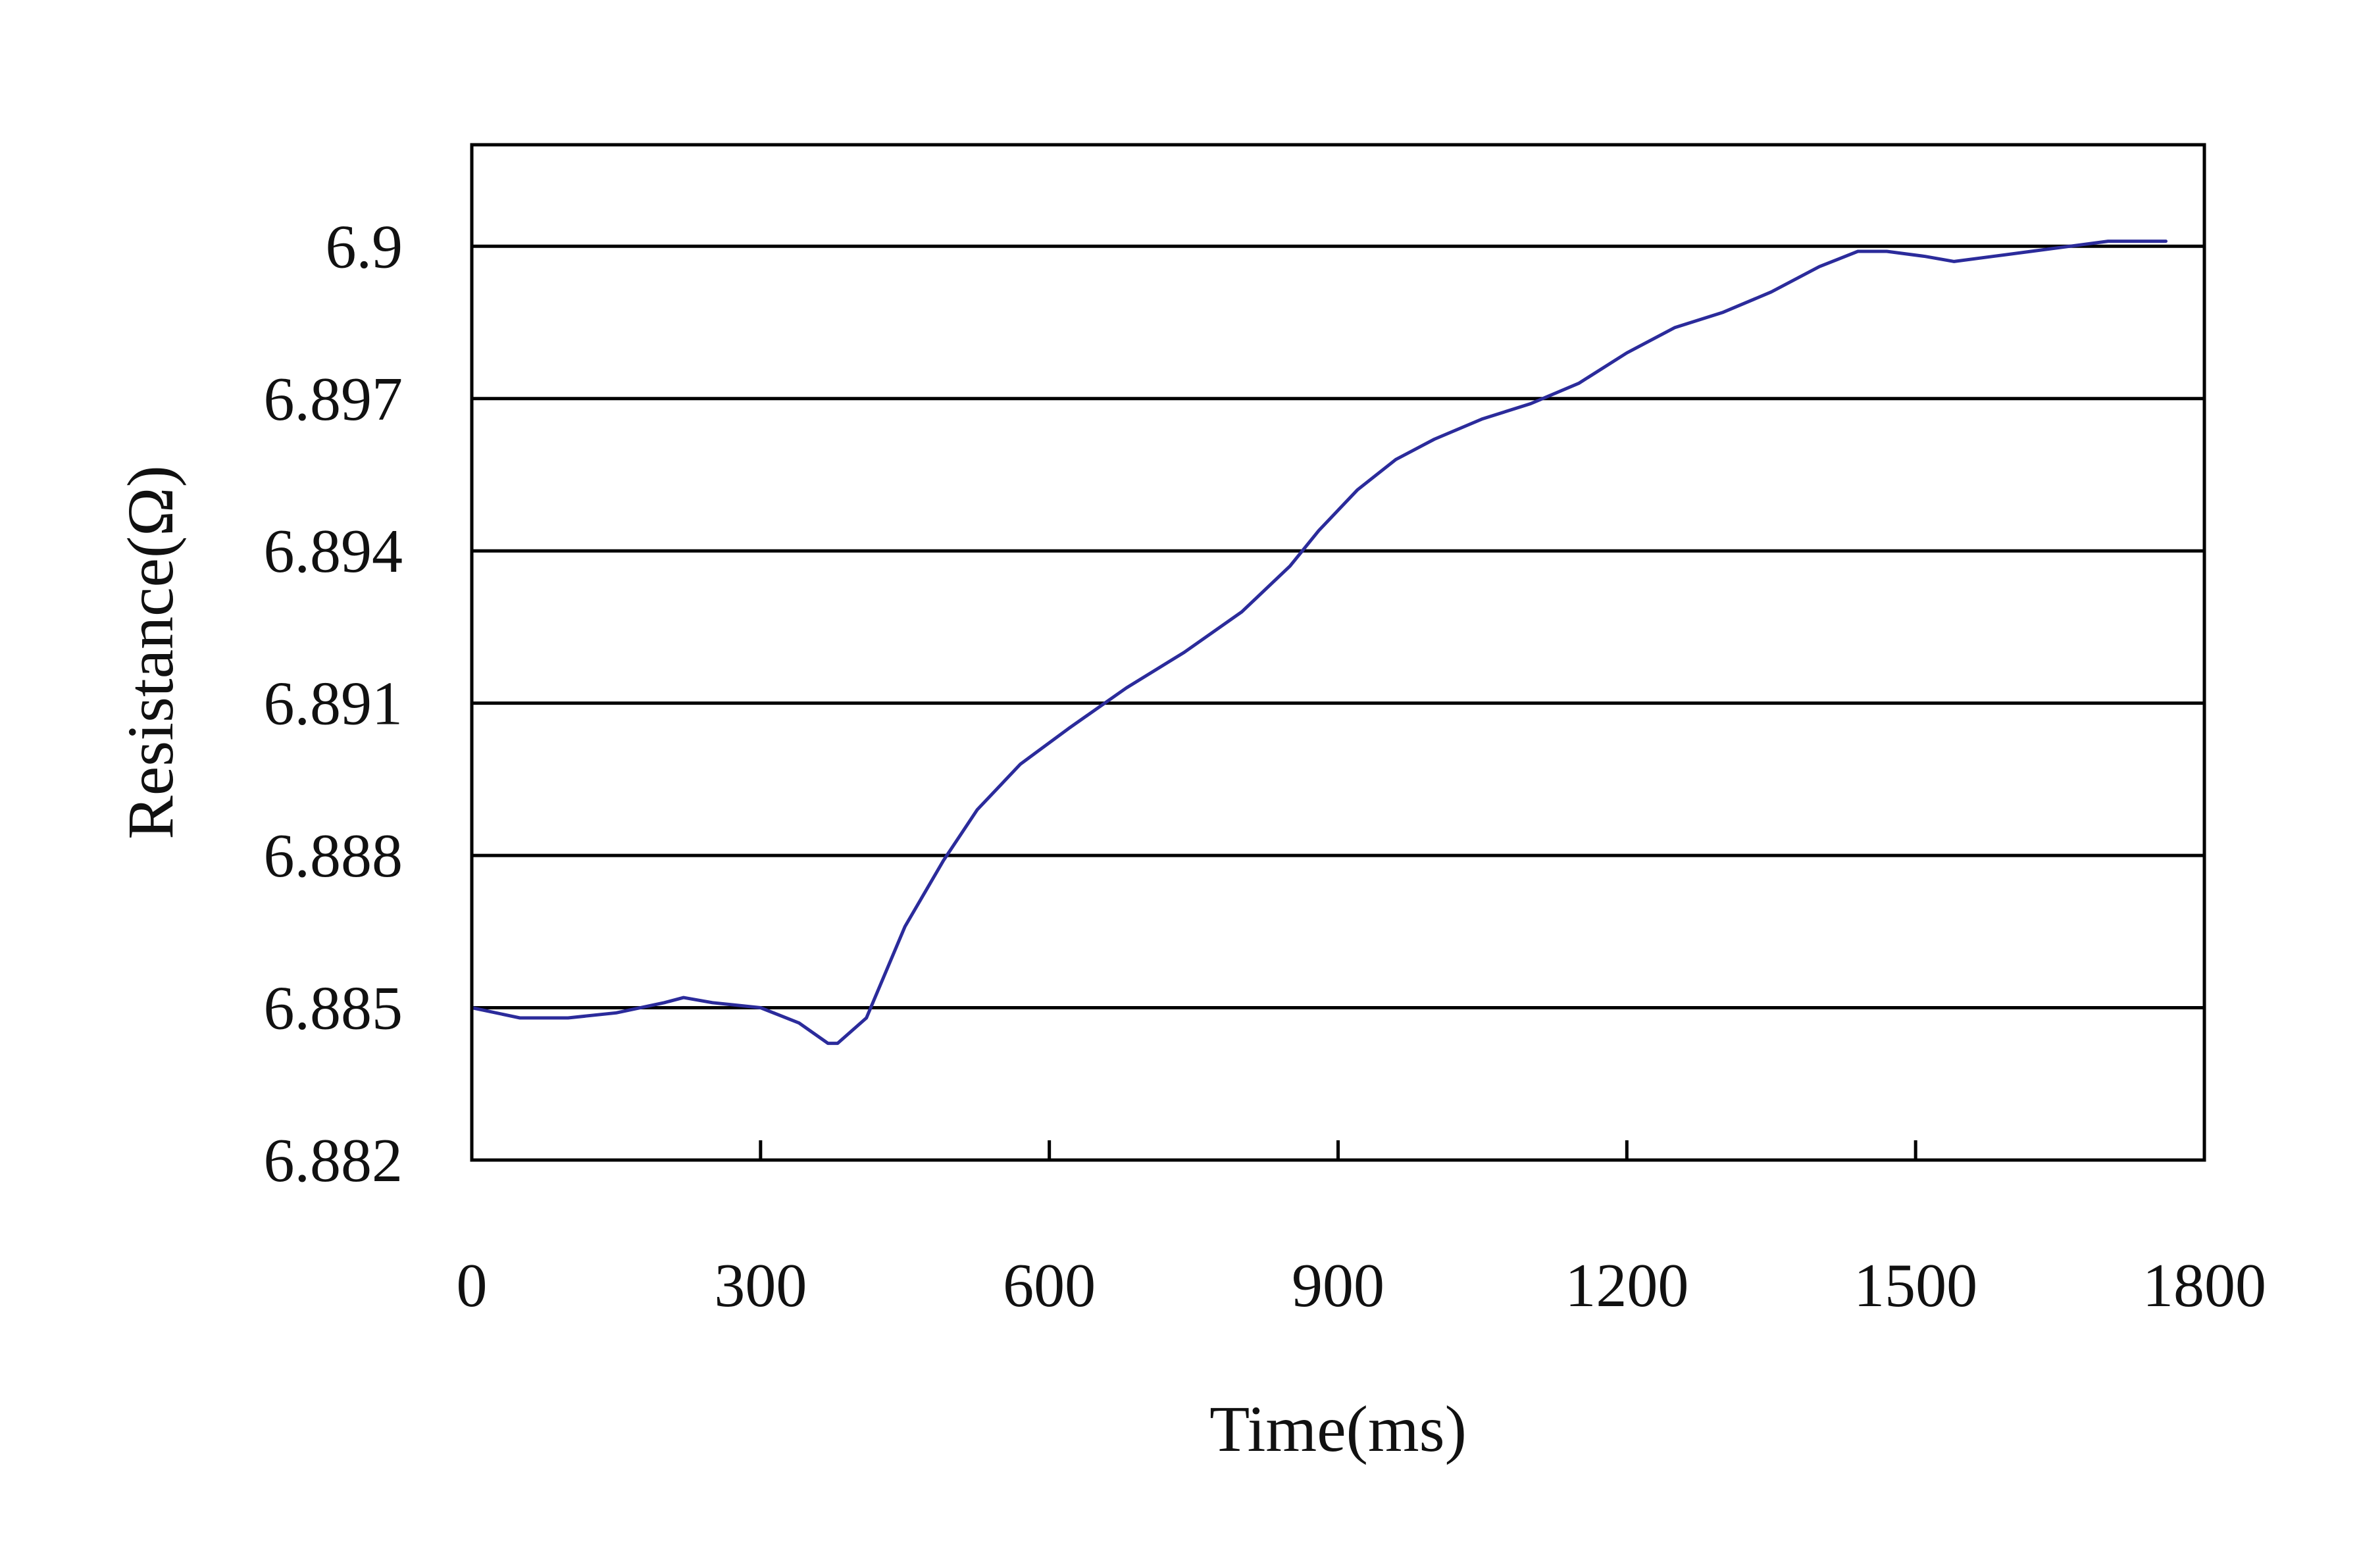 Image resolution: width=2359 pixels, height=1568 pixels. Describe the element at coordinates (333, 1160) in the screenshot. I see `y-tick-label: 6.882` at that location.